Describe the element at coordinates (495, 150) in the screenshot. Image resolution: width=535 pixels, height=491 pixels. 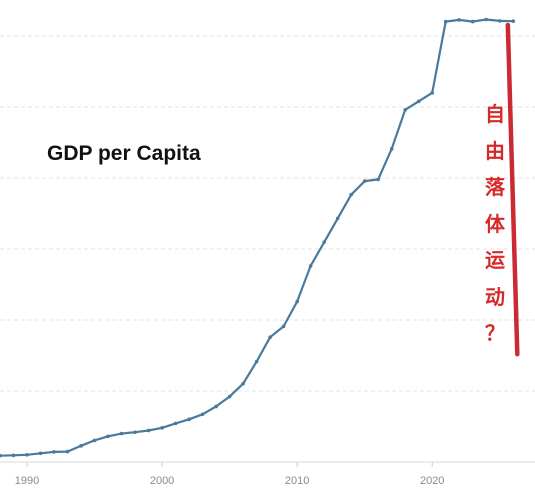
I see `annotation-char: 由` at that location.